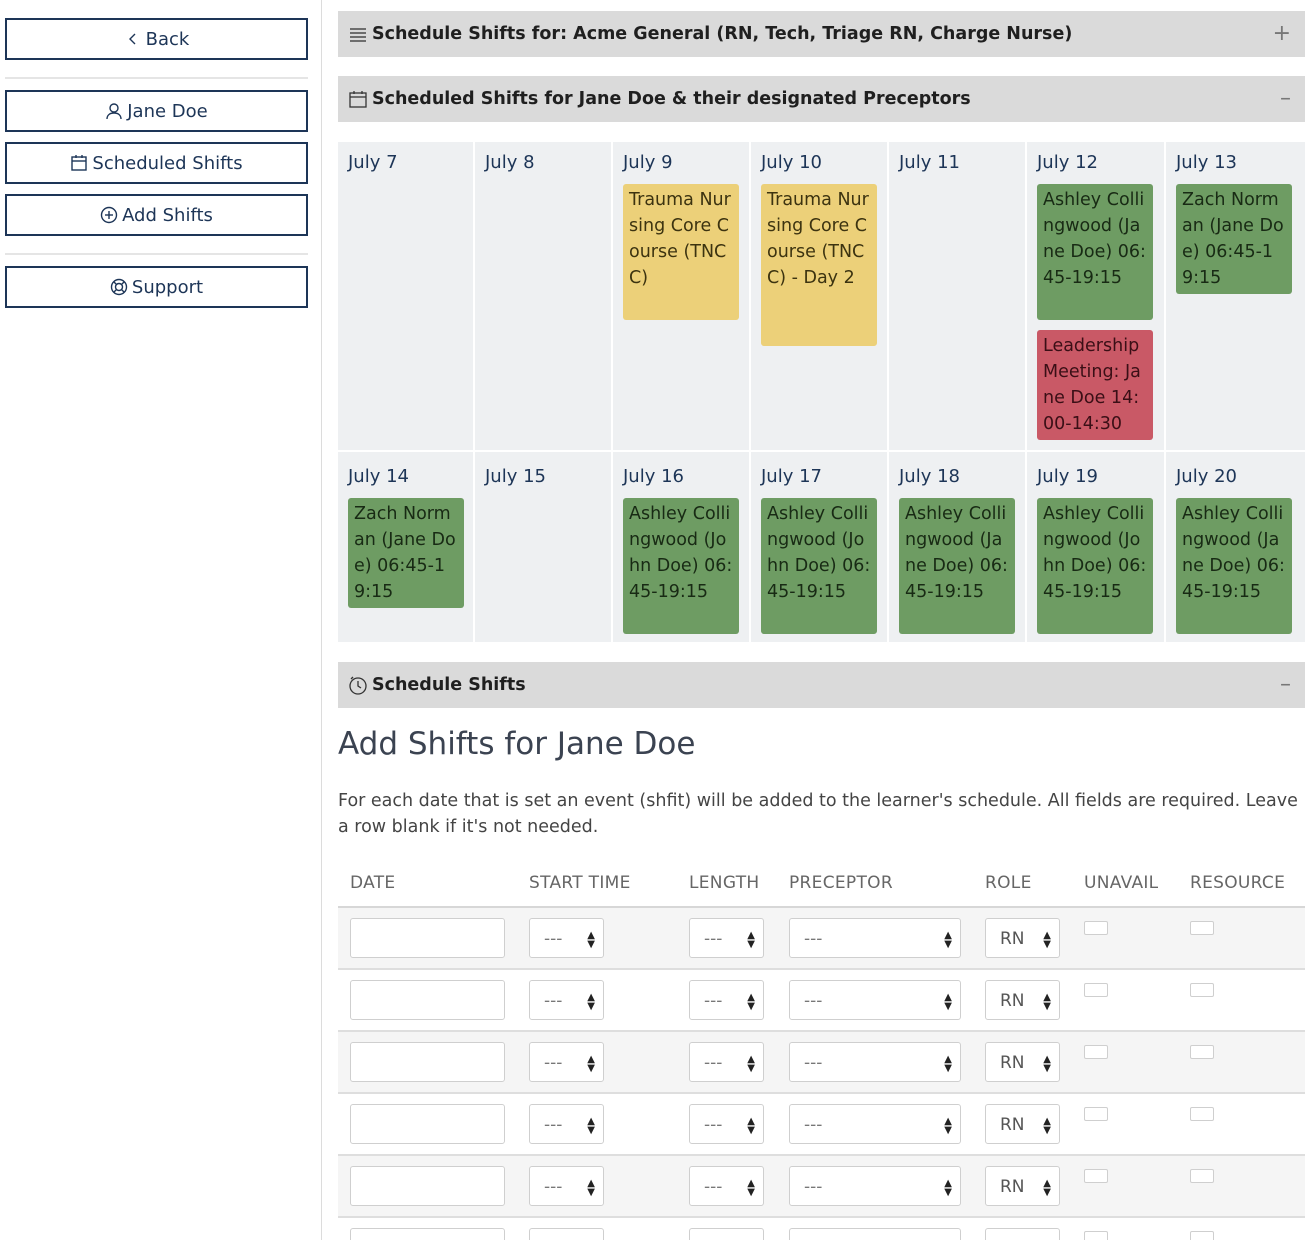  Describe the element at coordinates (1238, 883) in the screenshot. I see `column-header-resource: RESOURCE` at that location.